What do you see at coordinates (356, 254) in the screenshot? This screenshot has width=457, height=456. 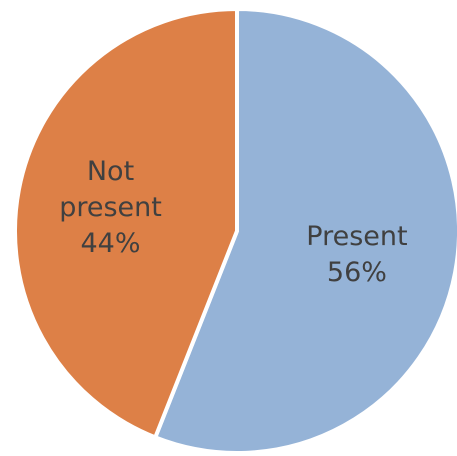 I see `pie-label-present: Present 56%` at bounding box center [356, 254].